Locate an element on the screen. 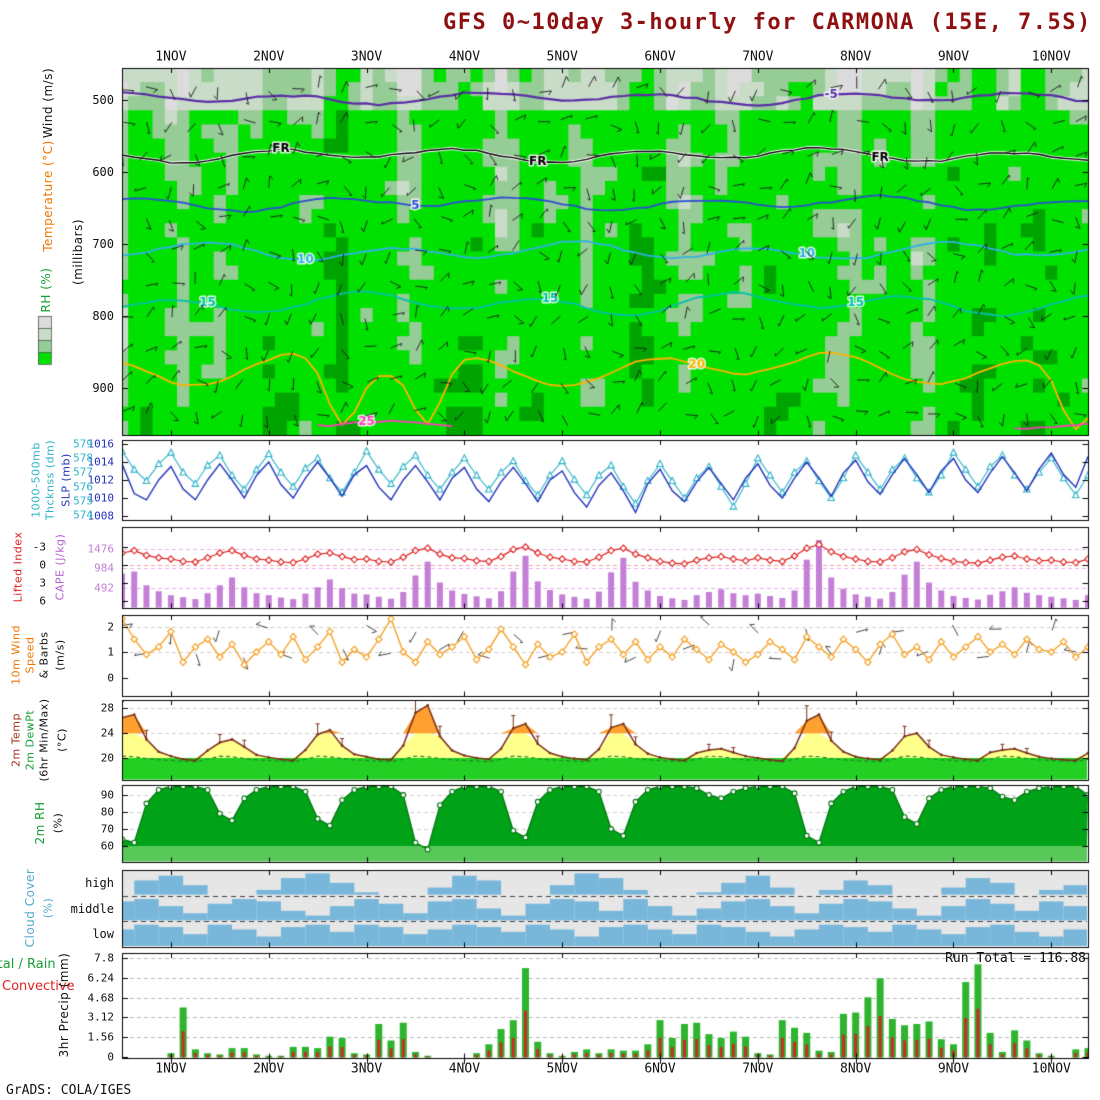 This screenshot has width=1100, height=1100. temp-tick-label: 28 is located at coordinates (107, 708).